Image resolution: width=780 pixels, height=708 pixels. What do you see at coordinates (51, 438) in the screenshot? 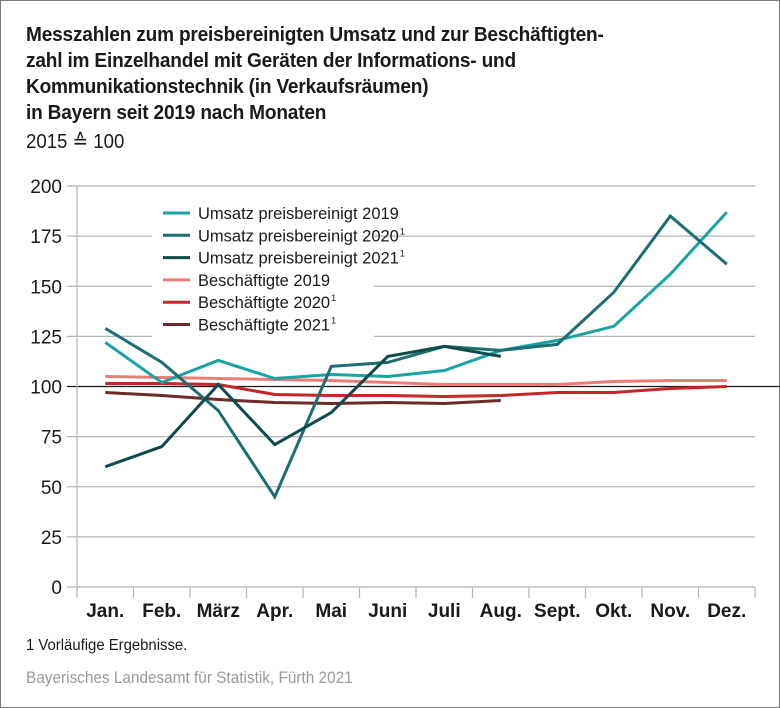
I see `y-tick-label: 75` at bounding box center [51, 438].